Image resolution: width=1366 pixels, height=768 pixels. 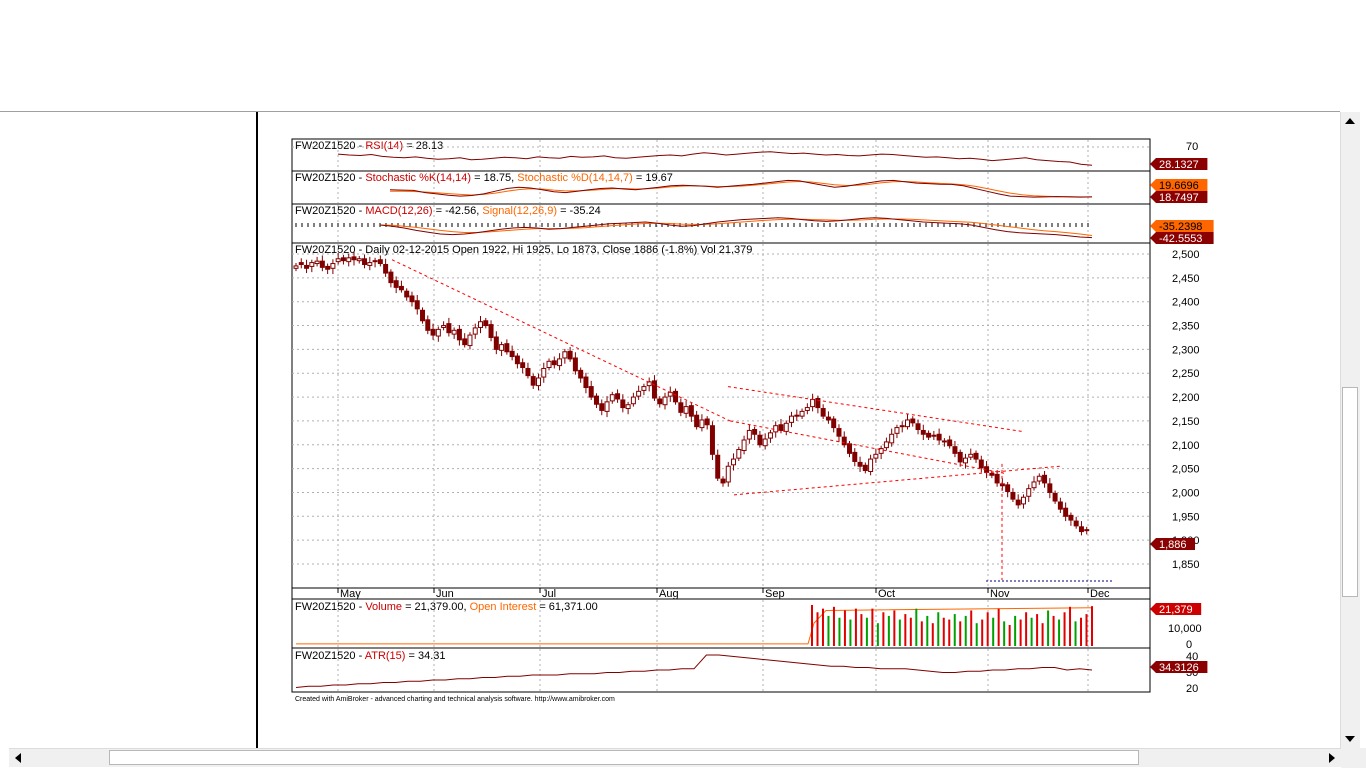 I want to click on price-tick-label: 2,000, so click(x=1186, y=493).